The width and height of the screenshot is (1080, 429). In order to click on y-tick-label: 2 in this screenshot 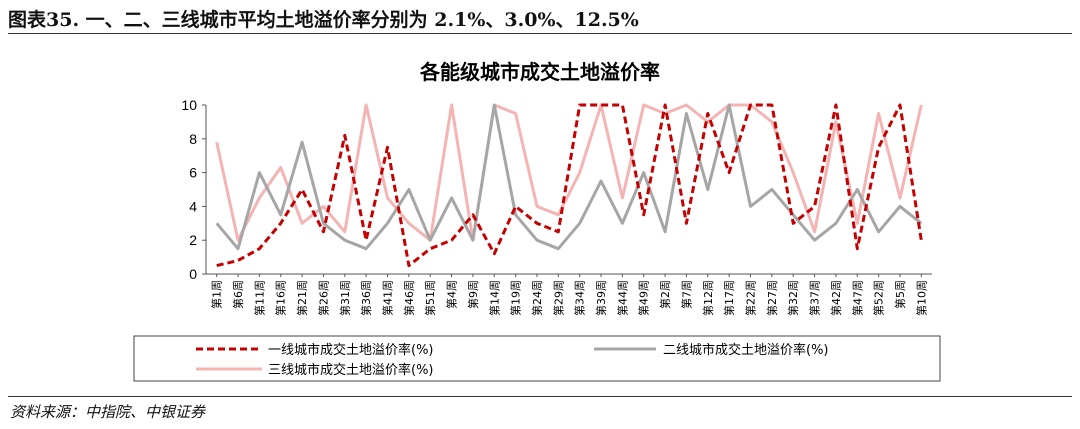, I will do `click(193, 240)`.